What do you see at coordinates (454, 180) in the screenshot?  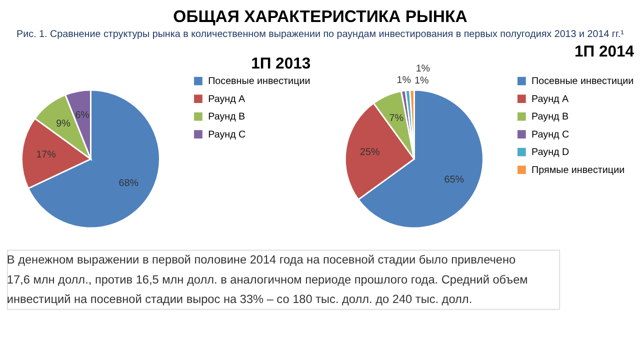 I see `data-label: 65%` at bounding box center [454, 180].